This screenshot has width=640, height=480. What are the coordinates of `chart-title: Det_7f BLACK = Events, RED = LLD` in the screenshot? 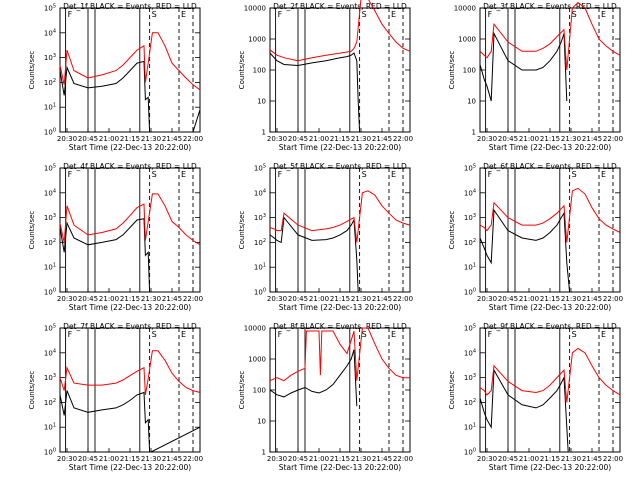 It's located at (130, 326).